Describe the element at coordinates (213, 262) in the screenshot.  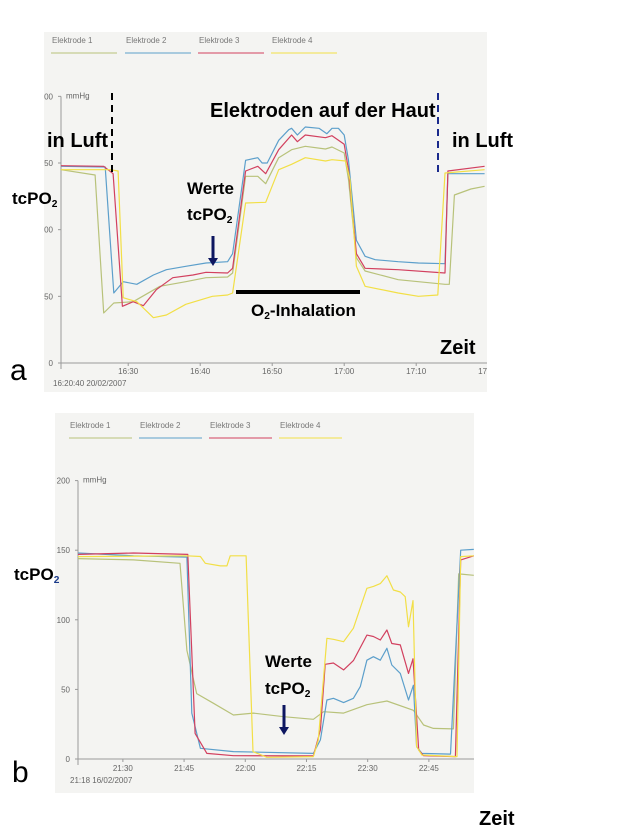
I see `werte-a-arrow-icon` at that location.